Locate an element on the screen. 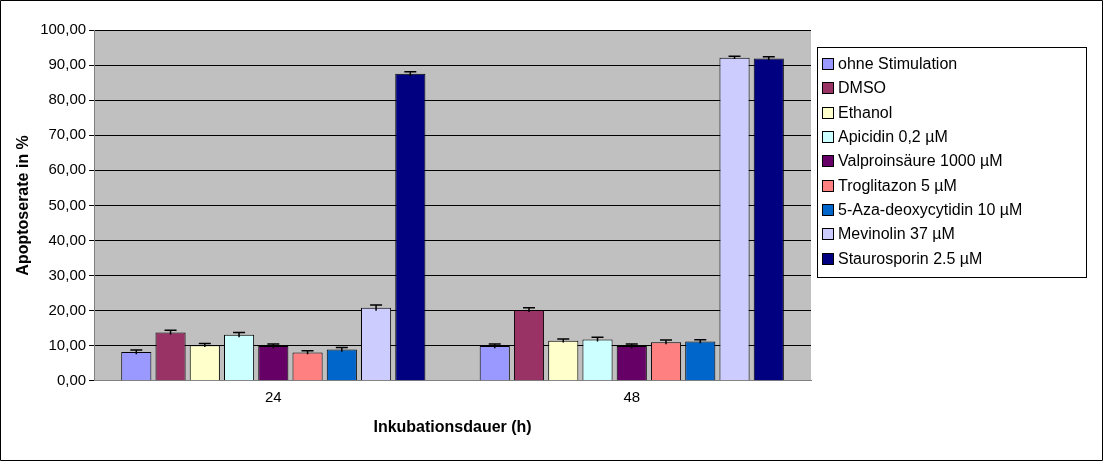 The width and height of the screenshot is (1103, 461). x-axis-title: Inkubationsdauer (h) is located at coordinates (452, 426).